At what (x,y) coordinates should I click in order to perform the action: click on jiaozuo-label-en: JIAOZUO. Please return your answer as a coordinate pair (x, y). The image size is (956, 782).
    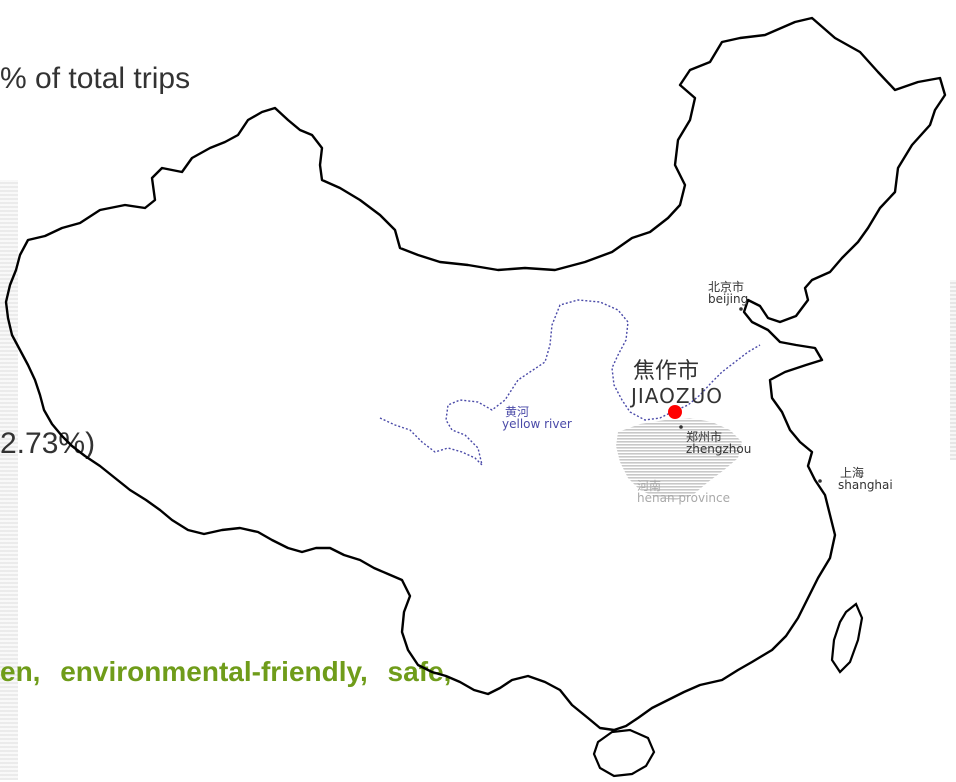
    Looking at the image, I should click on (676, 396).